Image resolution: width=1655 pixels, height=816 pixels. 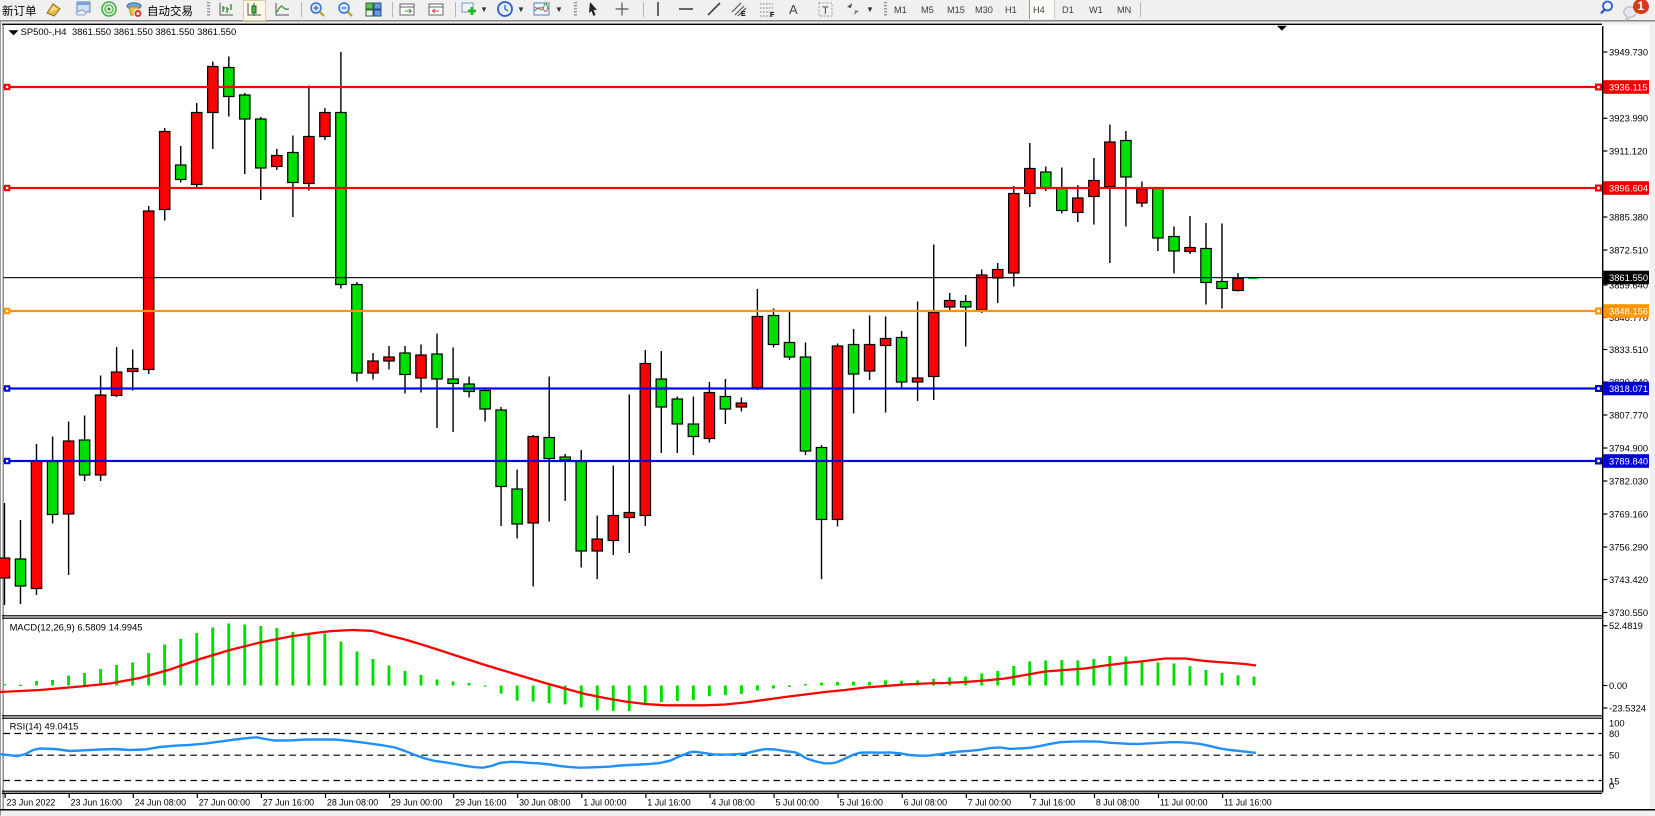 What do you see at coordinates (1617, 722) in the screenshot?
I see `svg-text: 100` at bounding box center [1617, 722].